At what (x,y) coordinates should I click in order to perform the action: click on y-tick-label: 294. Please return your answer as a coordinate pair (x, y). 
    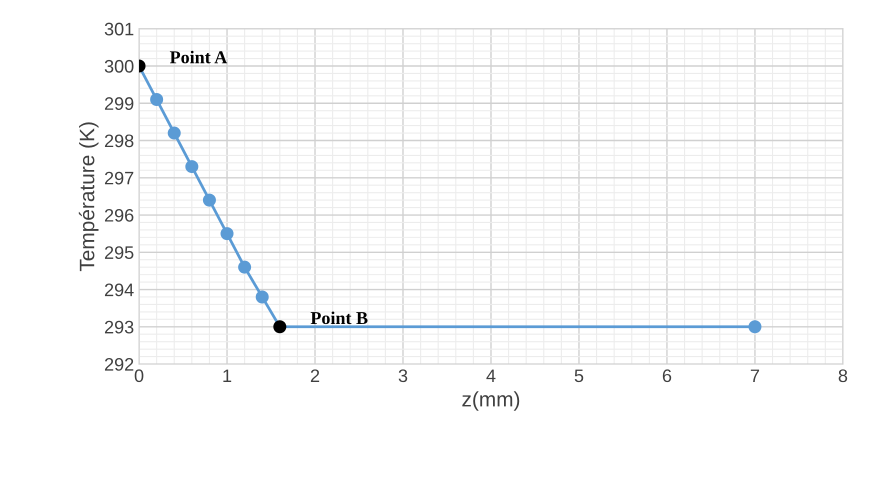
    Looking at the image, I should click on (119, 289).